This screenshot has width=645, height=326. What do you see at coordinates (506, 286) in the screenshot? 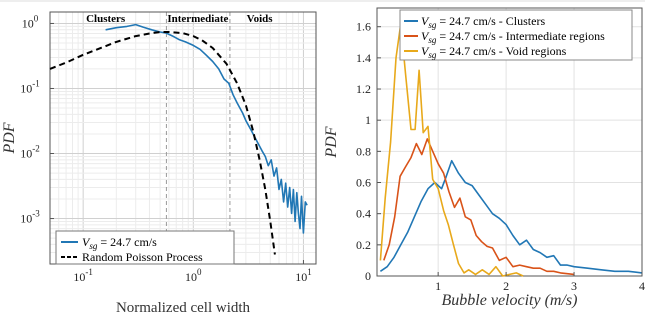
I see `x-tick-label: 2` at bounding box center [506, 286].